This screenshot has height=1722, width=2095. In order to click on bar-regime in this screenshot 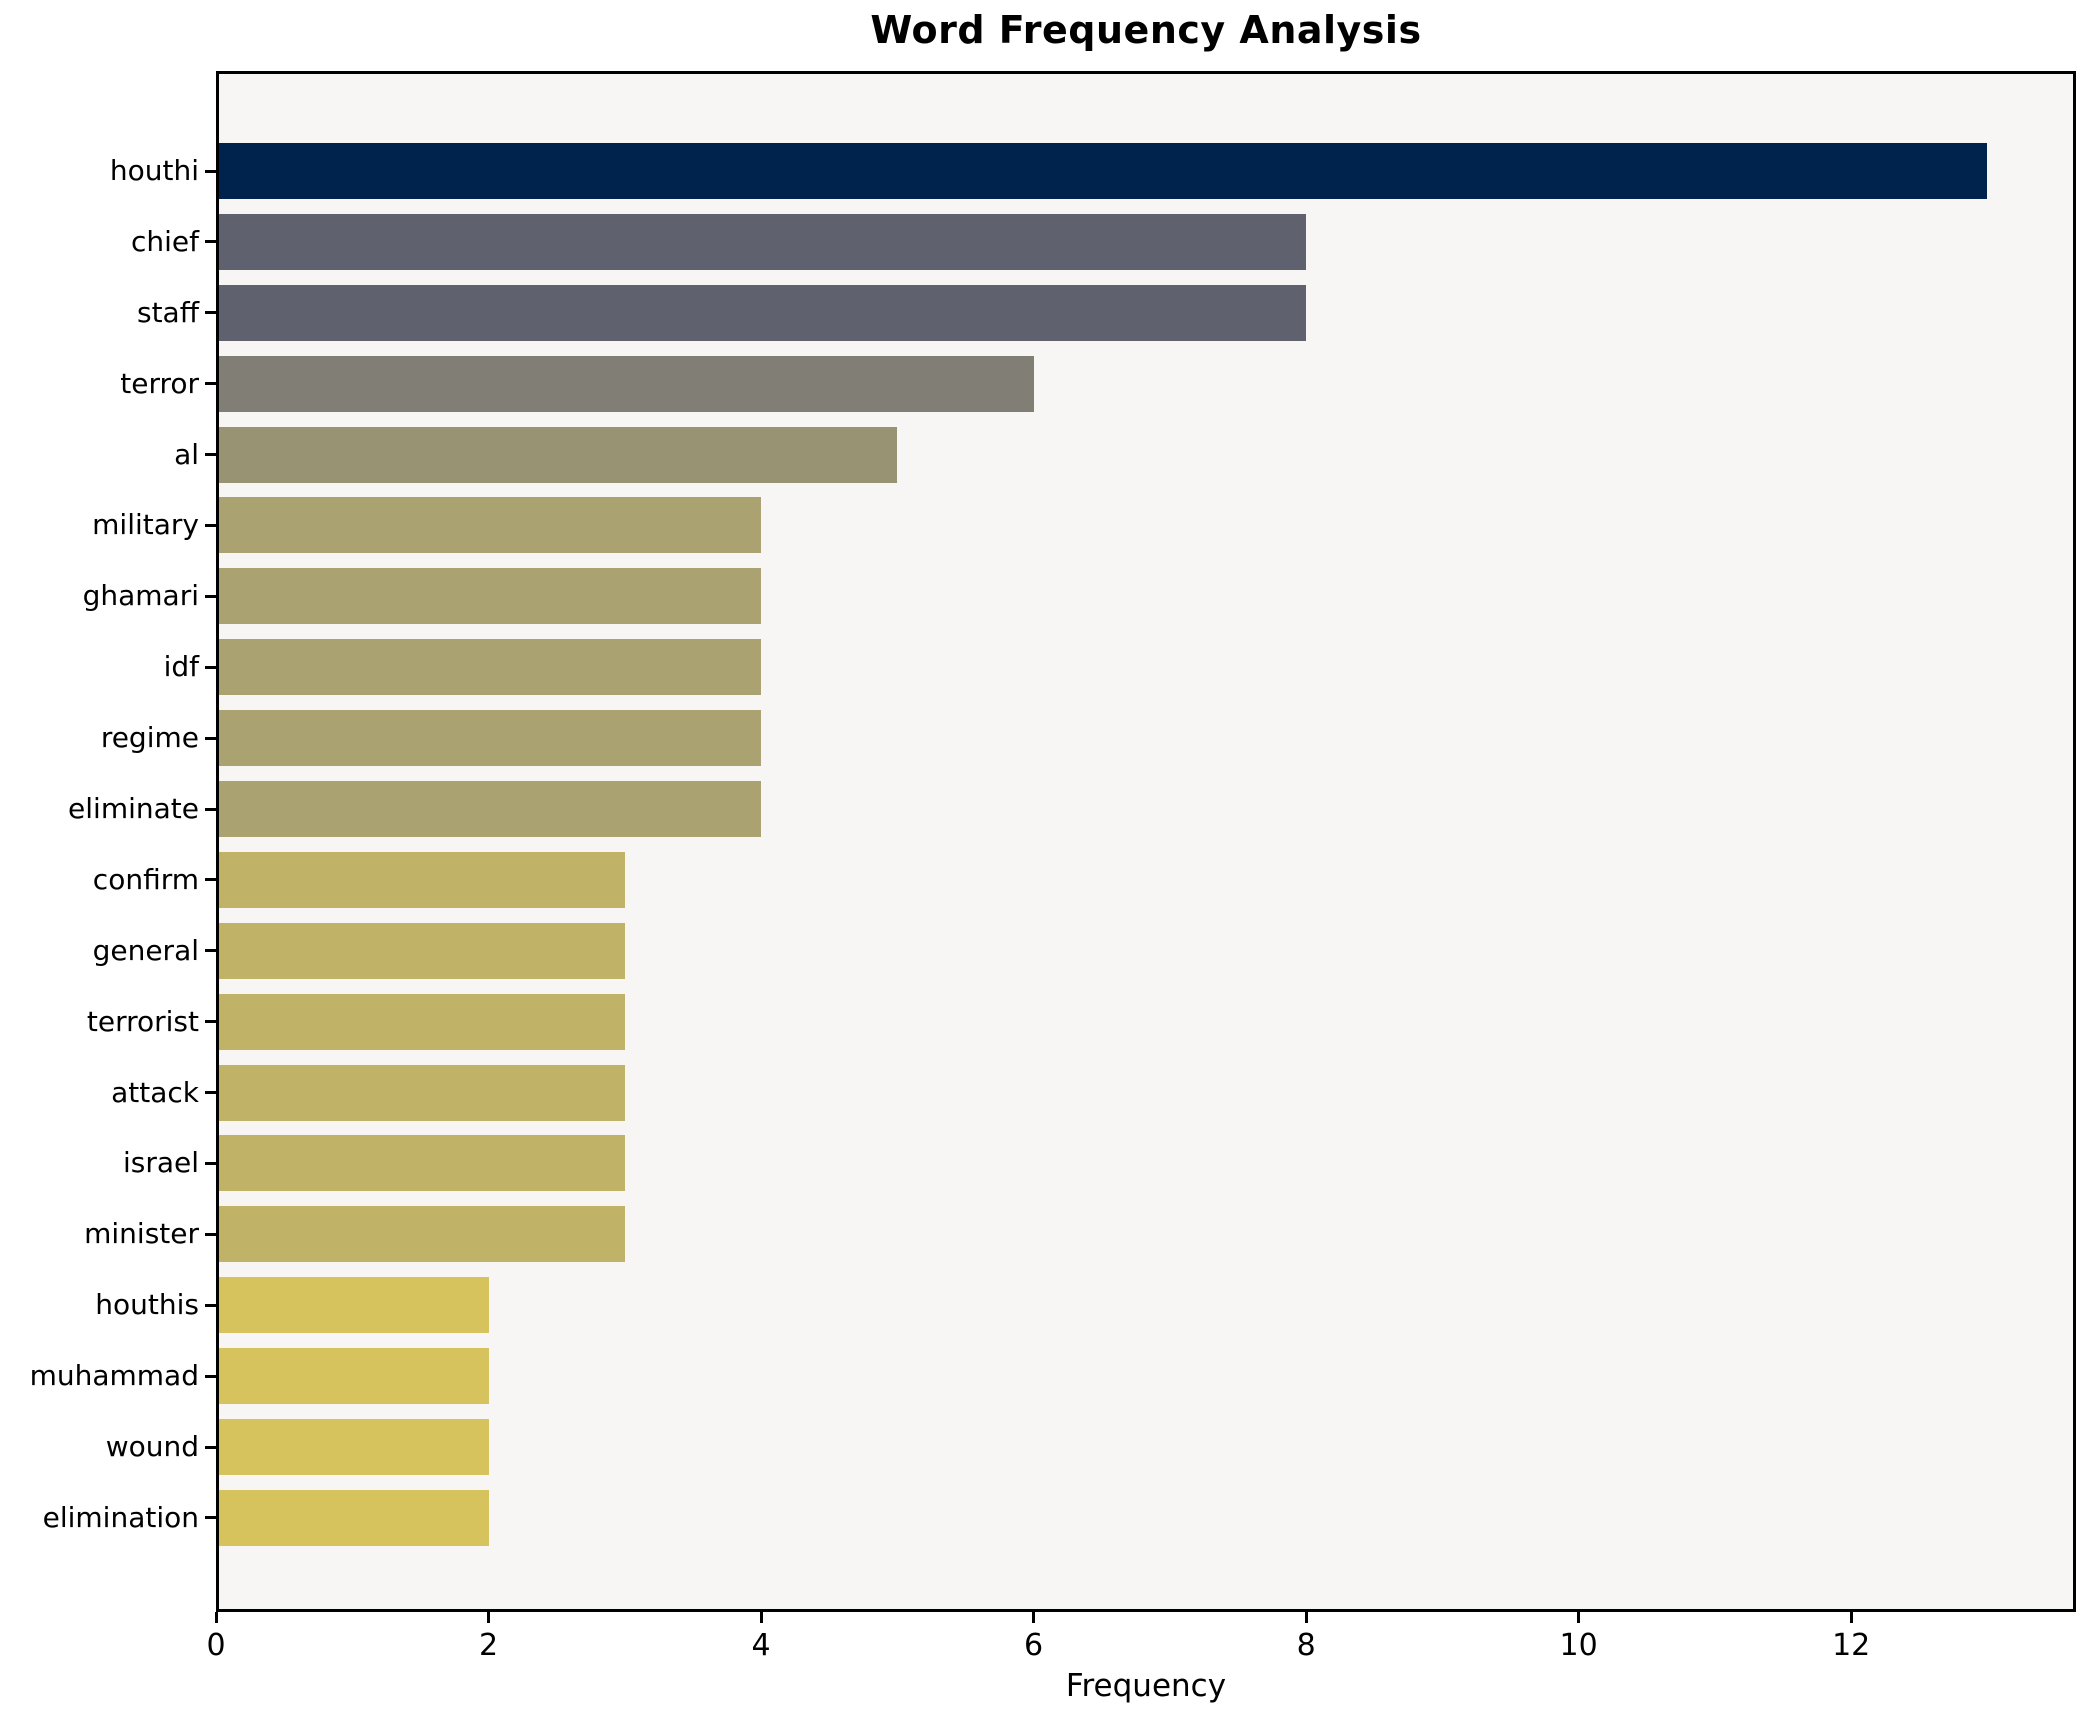, I will do `click(488, 738)`.